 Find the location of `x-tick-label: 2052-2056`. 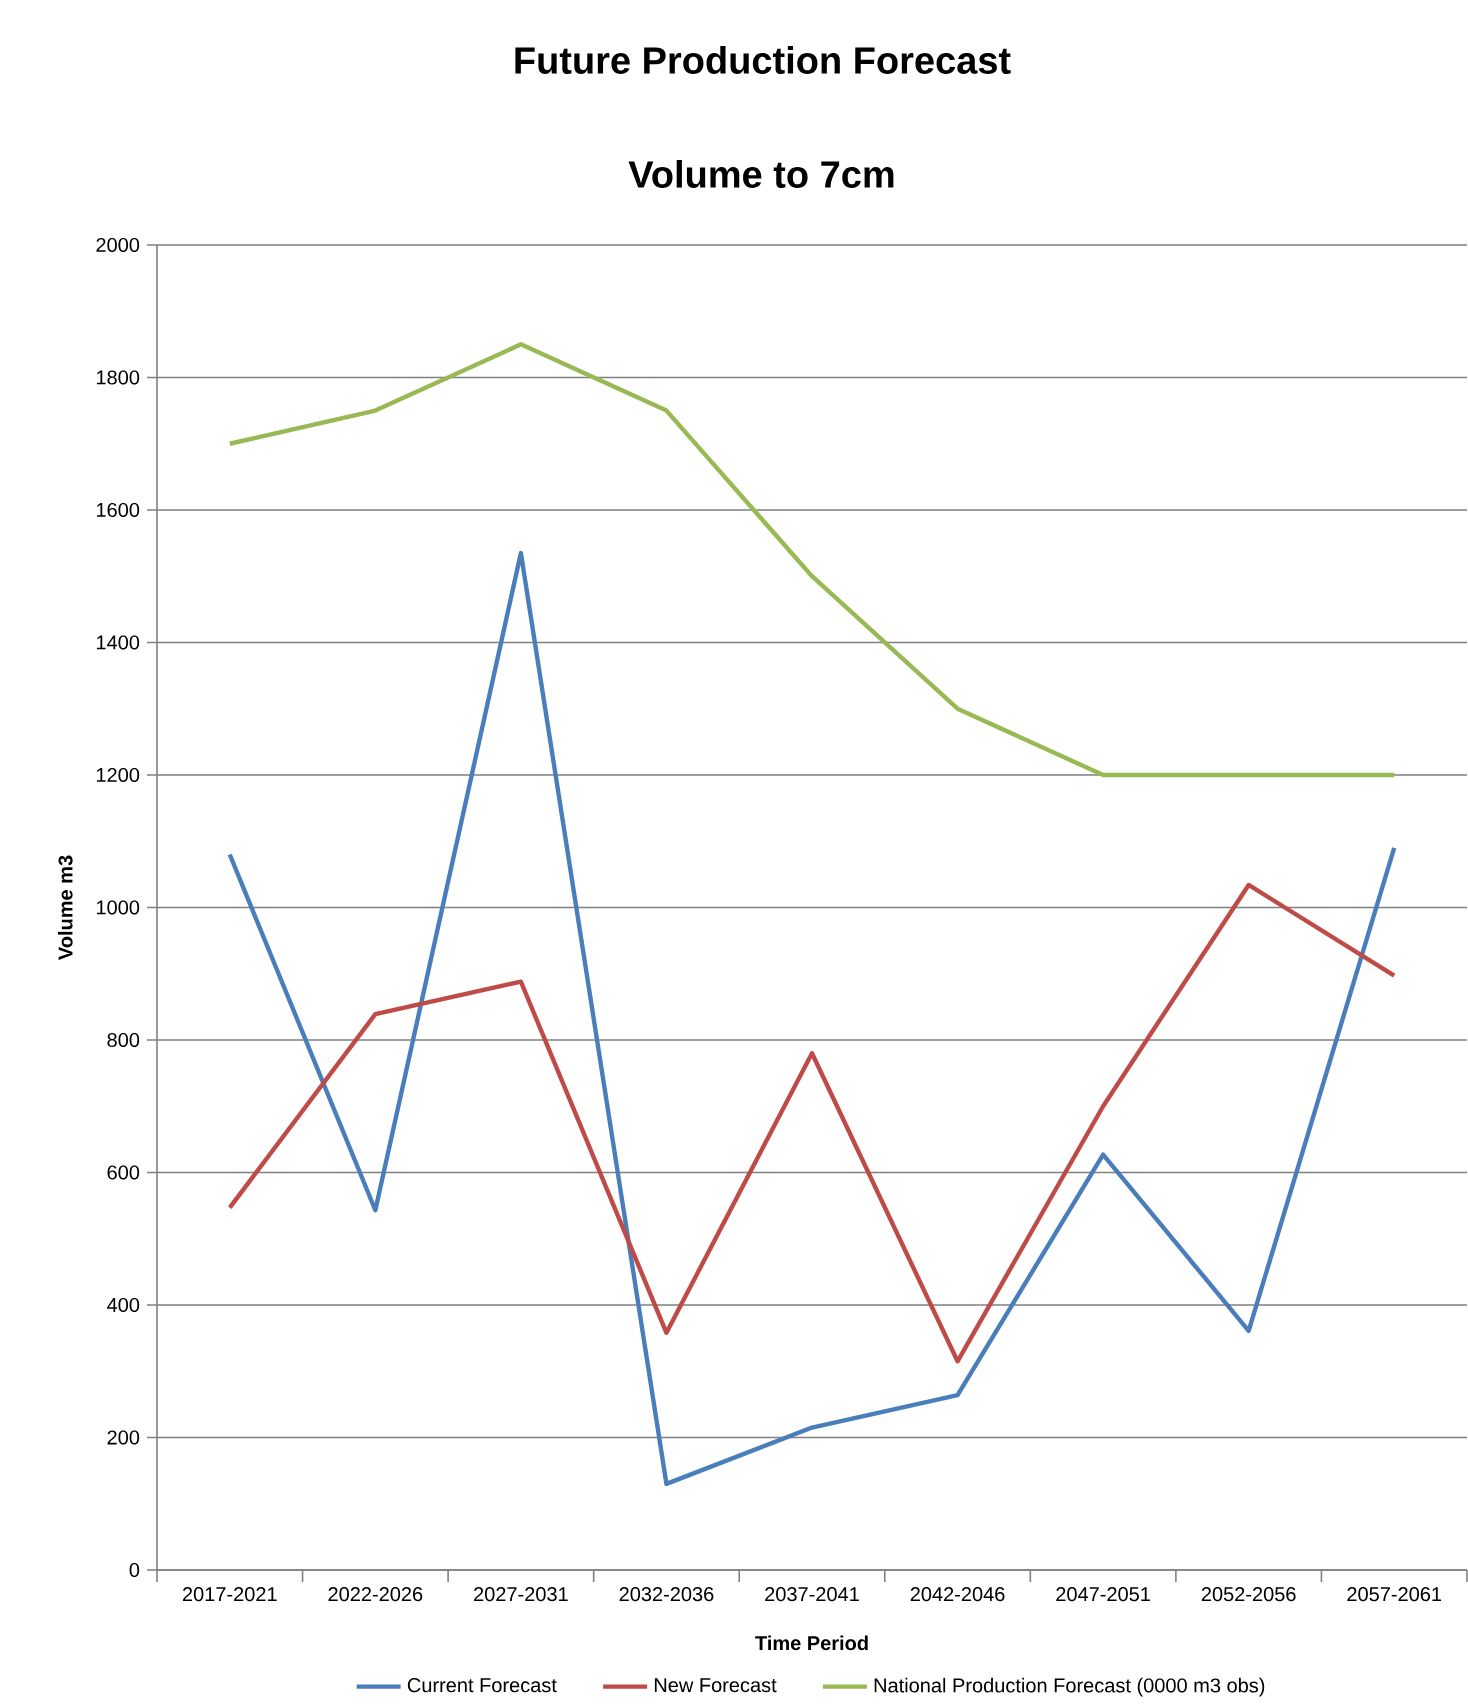

x-tick-label: 2052-2056 is located at coordinates (1248, 1594).